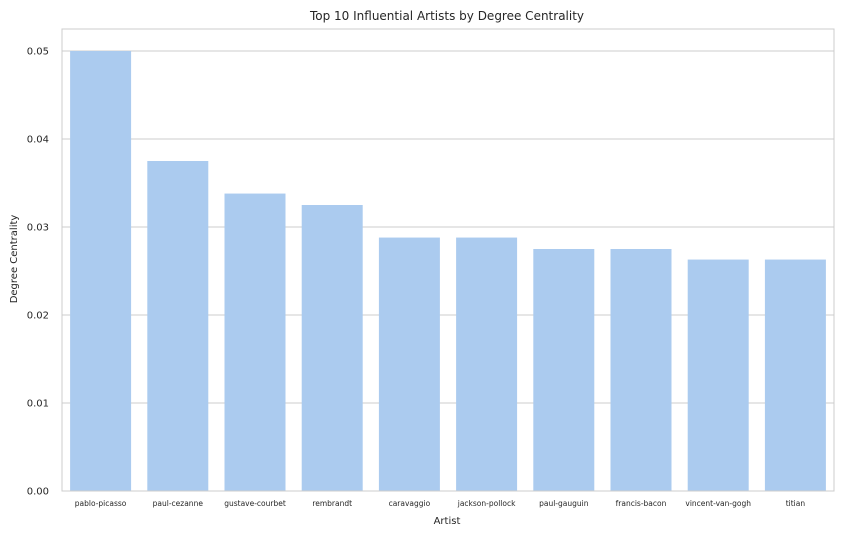  Describe the element at coordinates (332, 348) in the screenshot. I see `bar-rembrandt` at that location.